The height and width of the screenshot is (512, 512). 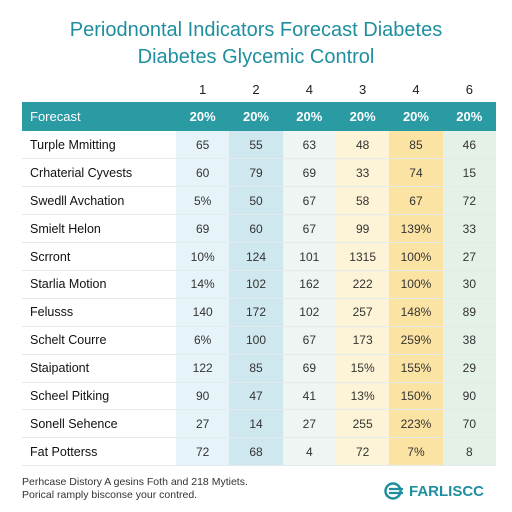 I want to click on table-row: Smielt Helon 69 60 67 99 139% 33, so click(x=259, y=228).